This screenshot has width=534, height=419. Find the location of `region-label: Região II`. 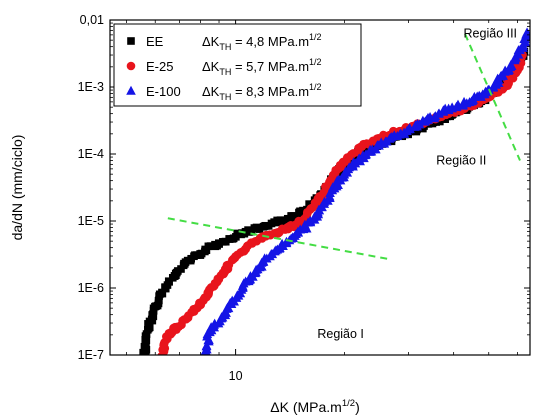

region-label: Região II is located at coordinates (461, 160).